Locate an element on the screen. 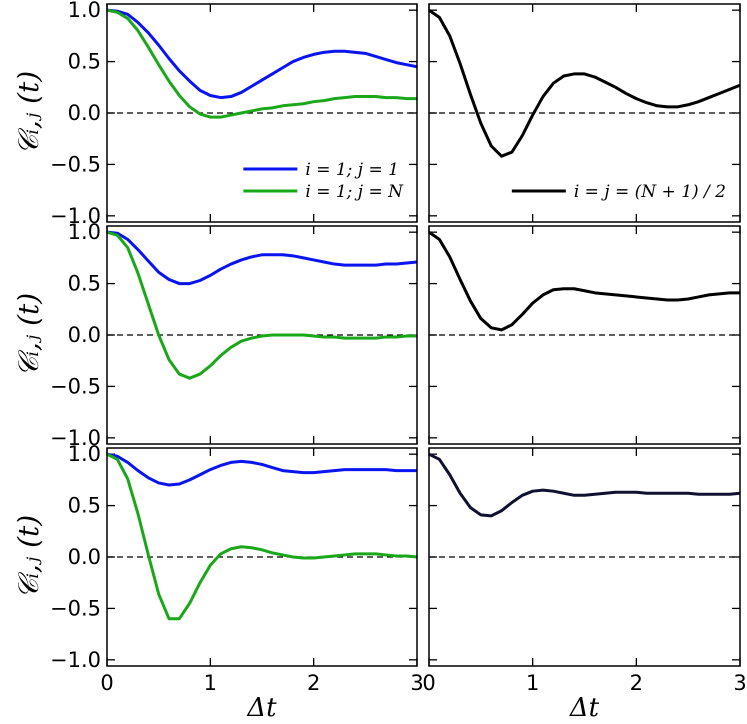 This screenshot has width=747, height=724. legend-label: i = 1; j = N is located at coordinates (354, 192).